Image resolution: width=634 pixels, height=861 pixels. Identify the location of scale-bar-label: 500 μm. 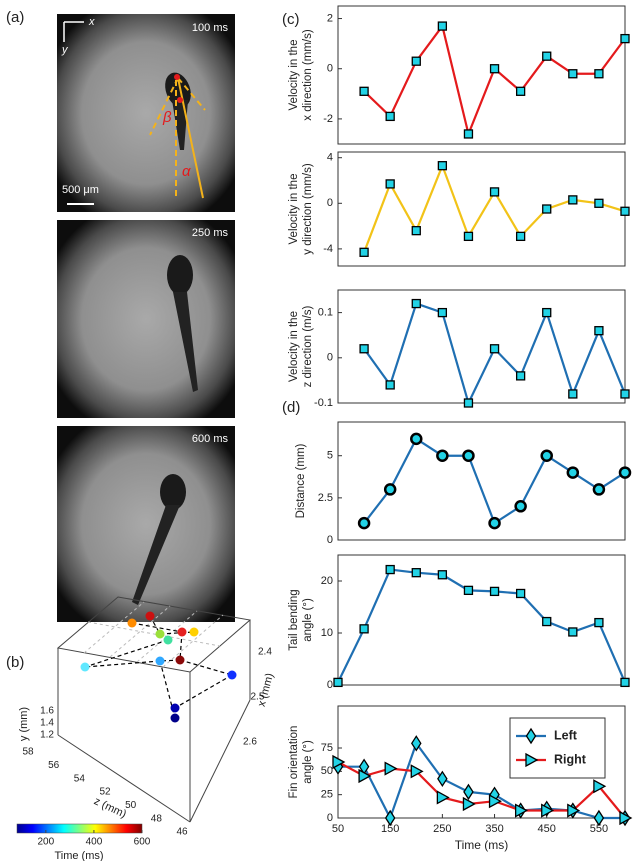
(80, 190).